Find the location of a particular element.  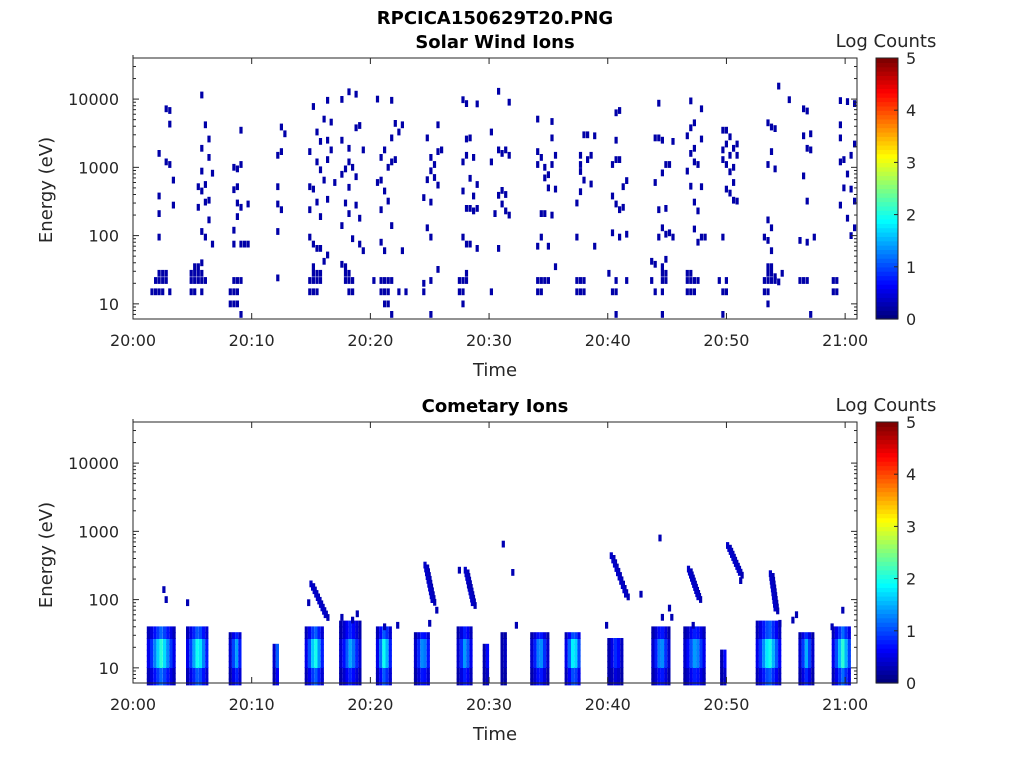

panel-2-cells is located at coordinates (498, 610).